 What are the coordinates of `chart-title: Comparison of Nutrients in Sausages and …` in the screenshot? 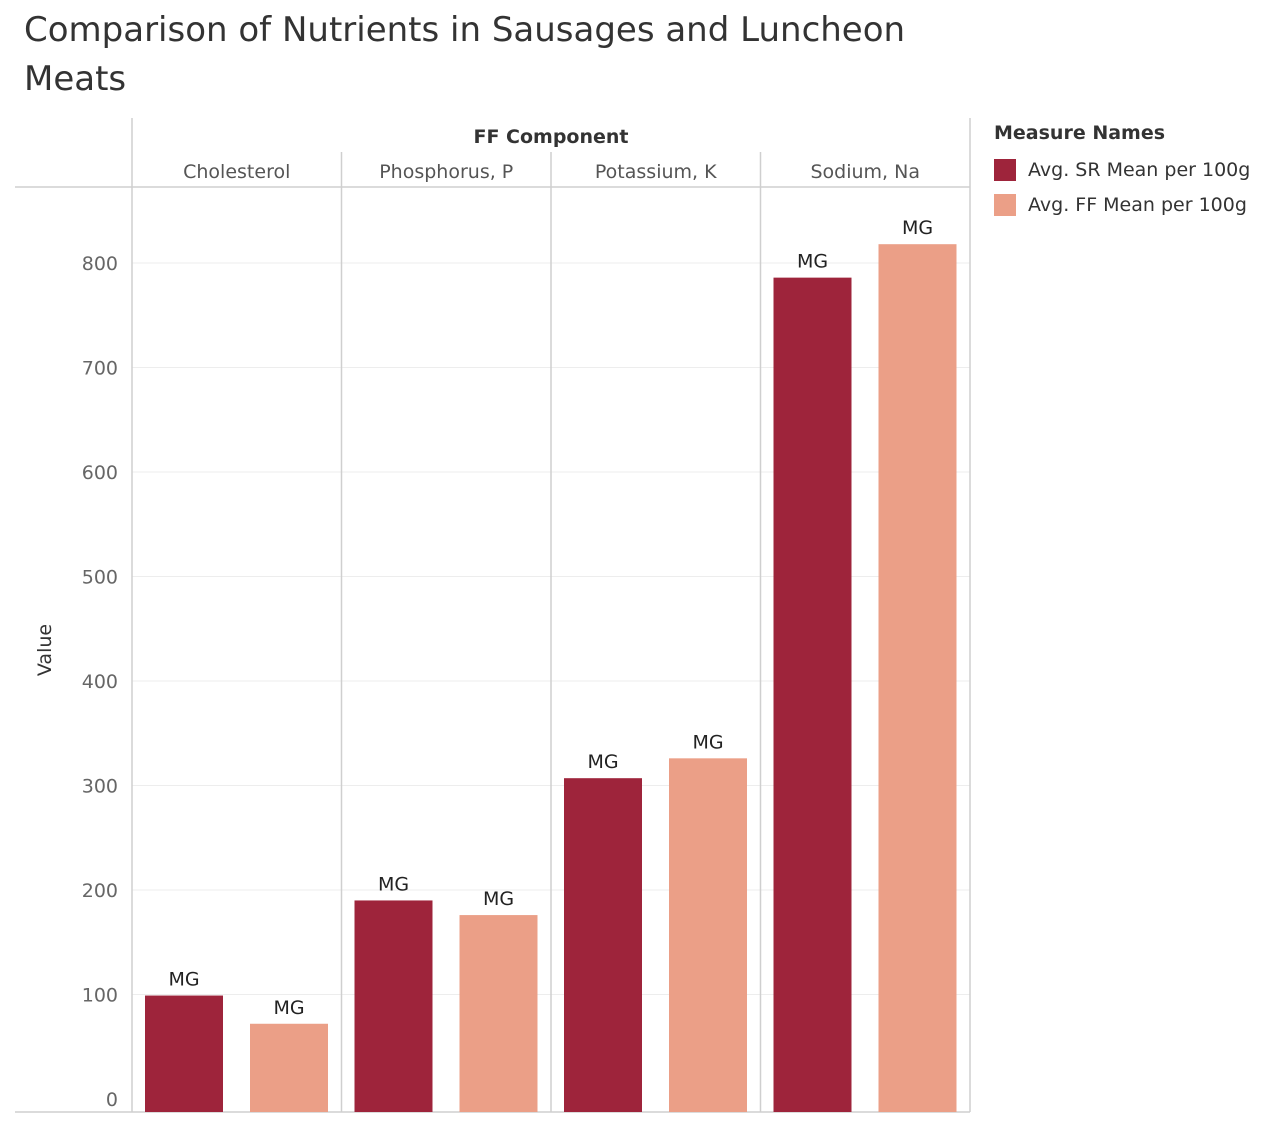 It's located at (465, 54).